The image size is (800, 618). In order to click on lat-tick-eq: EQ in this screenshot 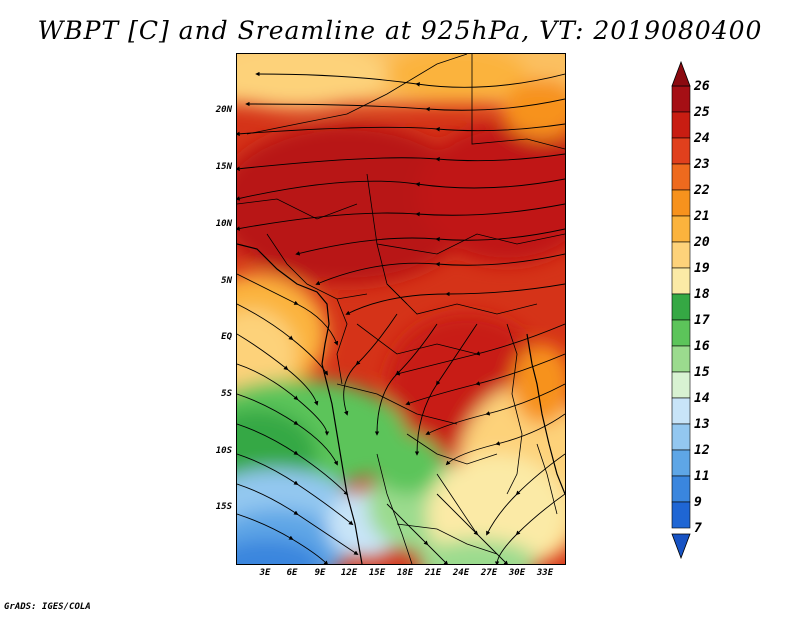, I will do `click(226, 337)`.